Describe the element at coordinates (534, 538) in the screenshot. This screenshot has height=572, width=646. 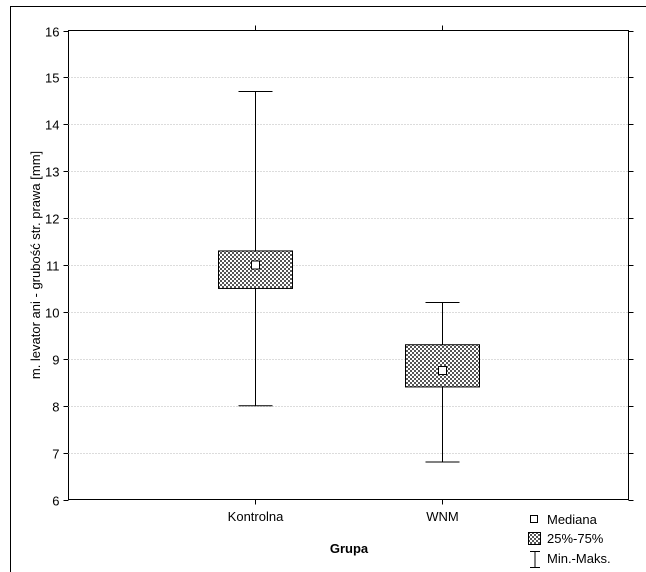
I see `legend-box-swatch` at that location.